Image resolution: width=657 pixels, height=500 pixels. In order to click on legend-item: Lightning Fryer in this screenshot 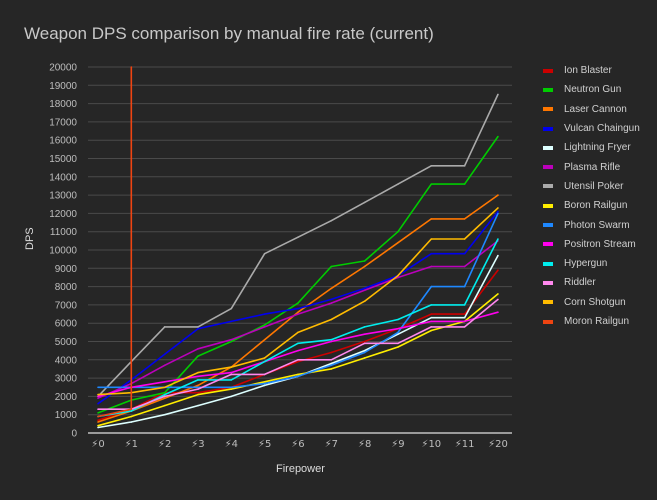, I will do `click(591, 147)`.